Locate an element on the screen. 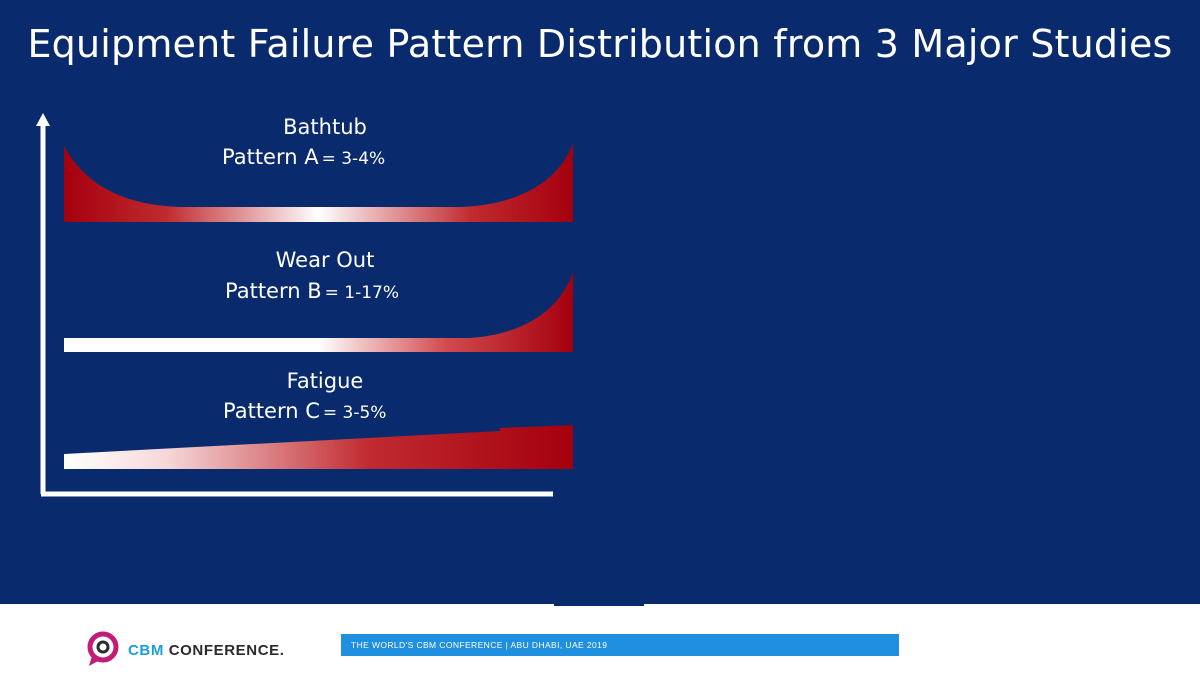 This screenshot has height=674, width=1200. pattern-c-group: Fatigue Pattern C = 3-5% is located at coordinates (318, 419).